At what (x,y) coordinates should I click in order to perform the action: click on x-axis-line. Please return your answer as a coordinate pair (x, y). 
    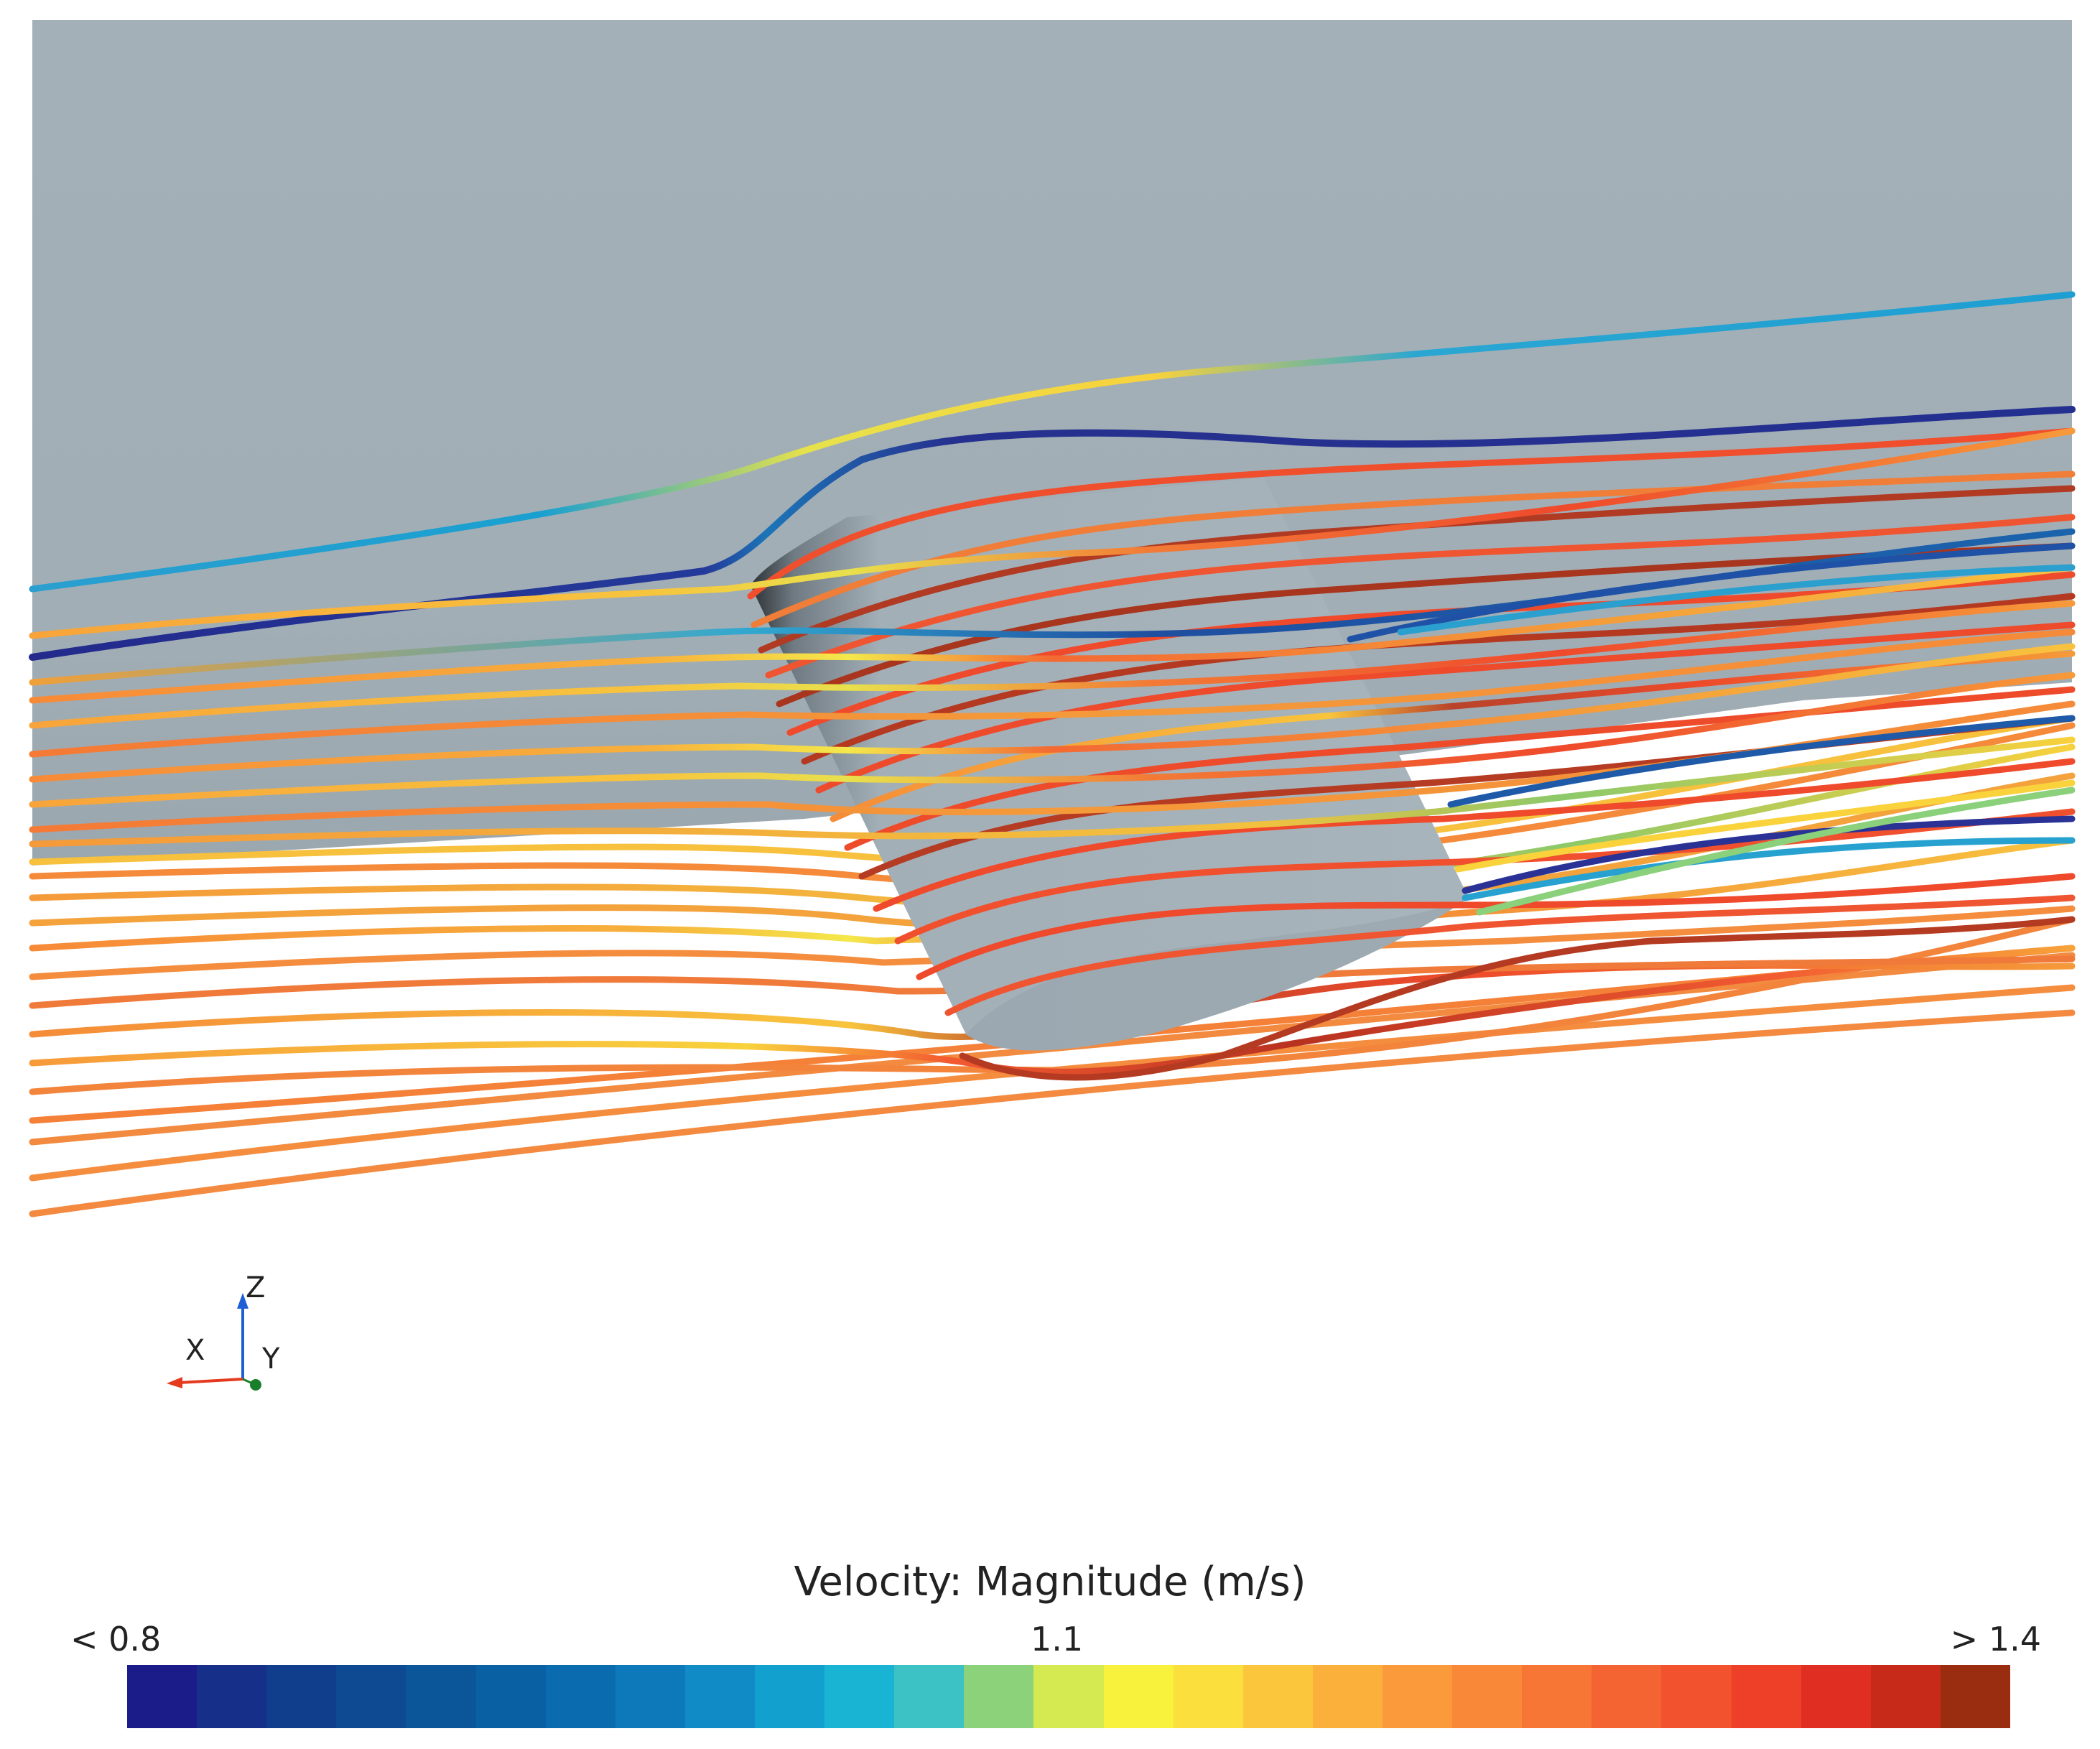
    Looking at the image, I should click on (211, 1381).